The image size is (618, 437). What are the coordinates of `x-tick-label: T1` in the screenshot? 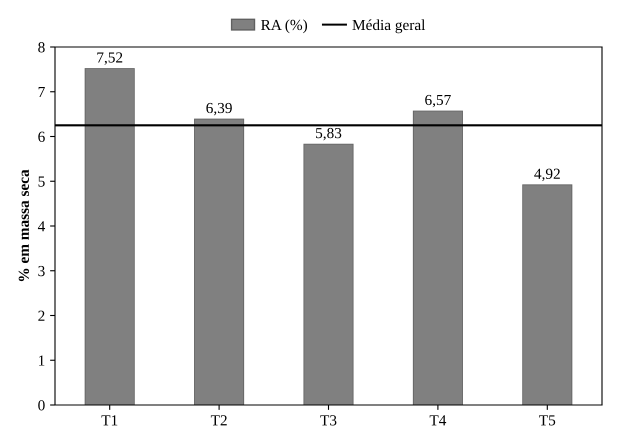 It's located at (109, 420).